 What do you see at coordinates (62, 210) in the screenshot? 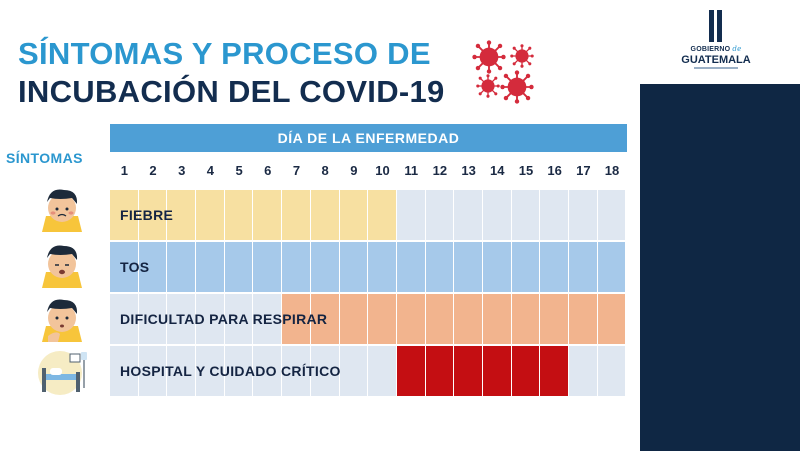
I see `fever-face-icon` at bounding box center [62, 210].